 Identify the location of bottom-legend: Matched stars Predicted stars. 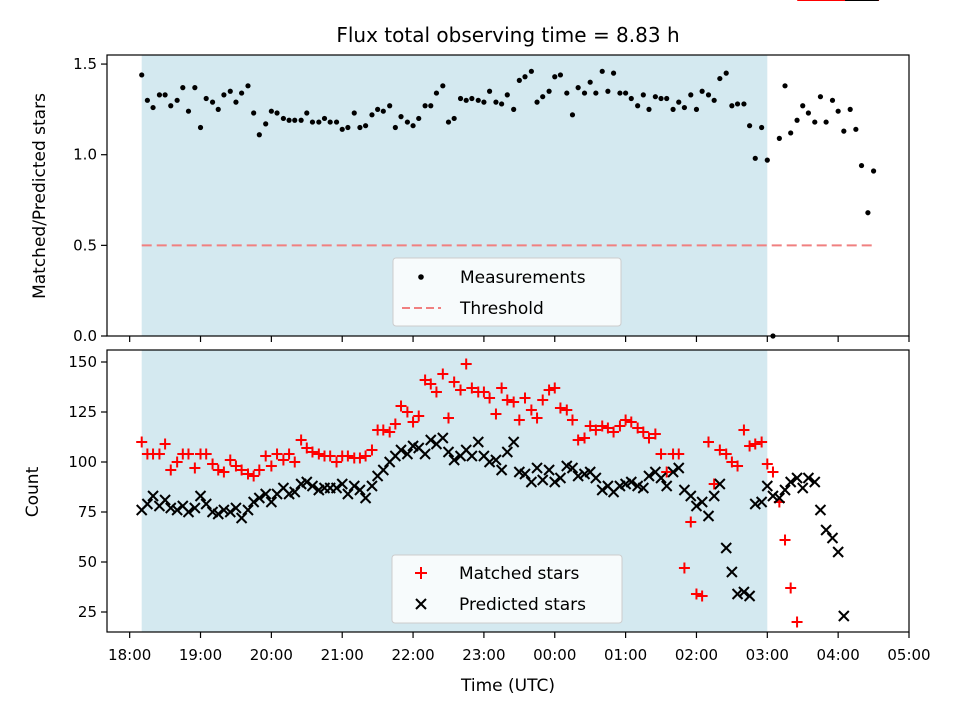
(507, 589).